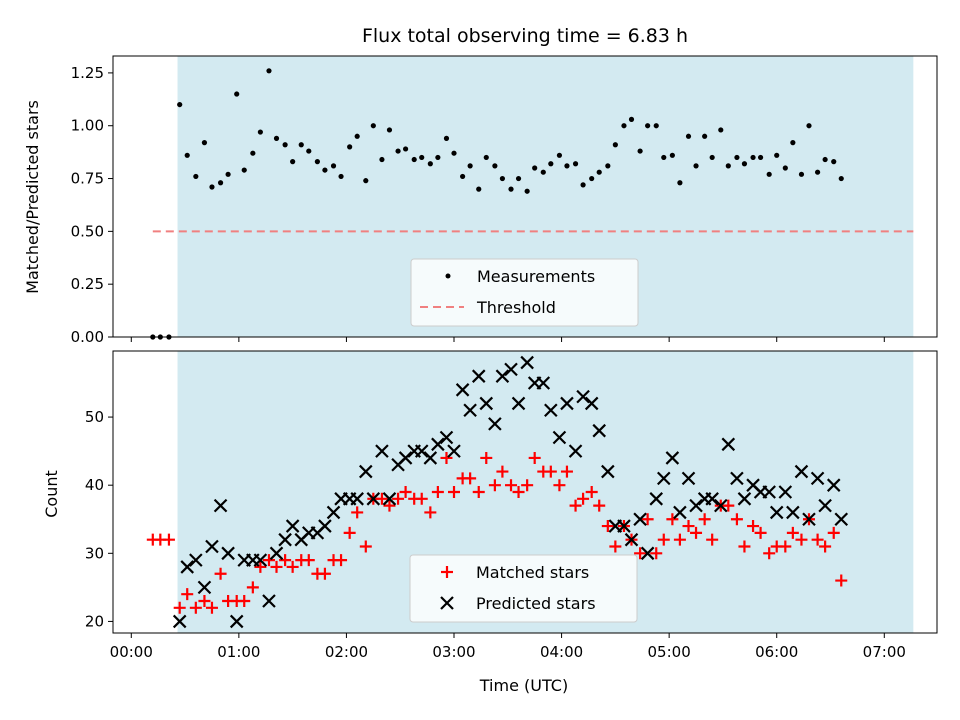  What do you see at coordinates (776, 652) in the screenshot?
I see `x-tick-label: 06:00` at bounding box center [776, 652].